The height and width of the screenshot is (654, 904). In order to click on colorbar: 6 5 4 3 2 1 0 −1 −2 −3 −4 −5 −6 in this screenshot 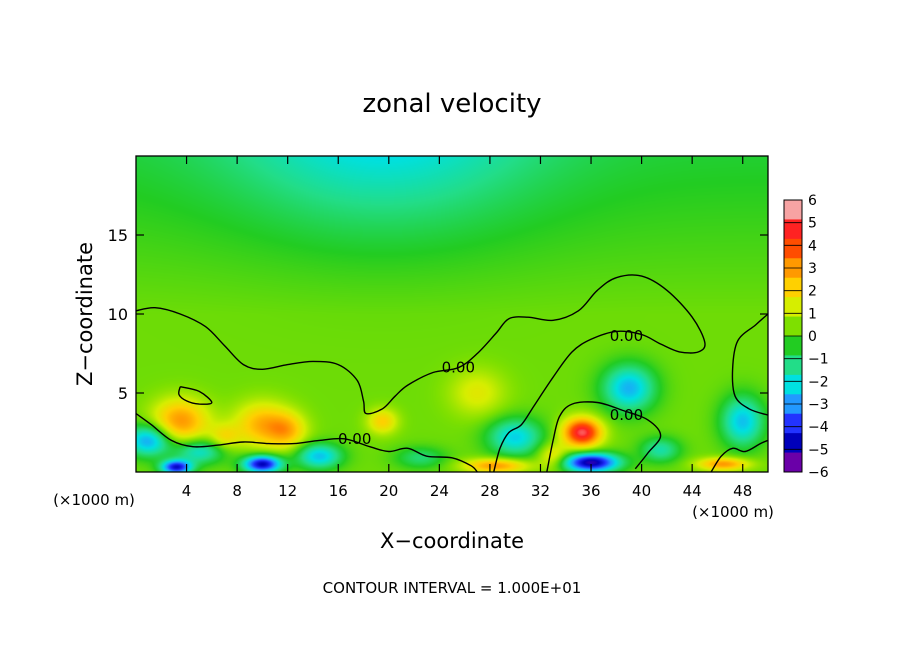, I will do `click(806, 337)`.